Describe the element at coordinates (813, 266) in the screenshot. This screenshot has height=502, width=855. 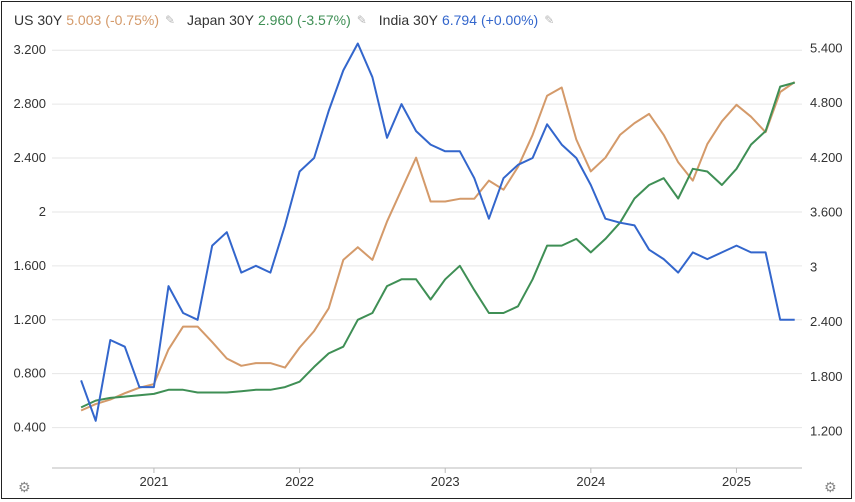
I see `right-tick-label: 3` at that location.